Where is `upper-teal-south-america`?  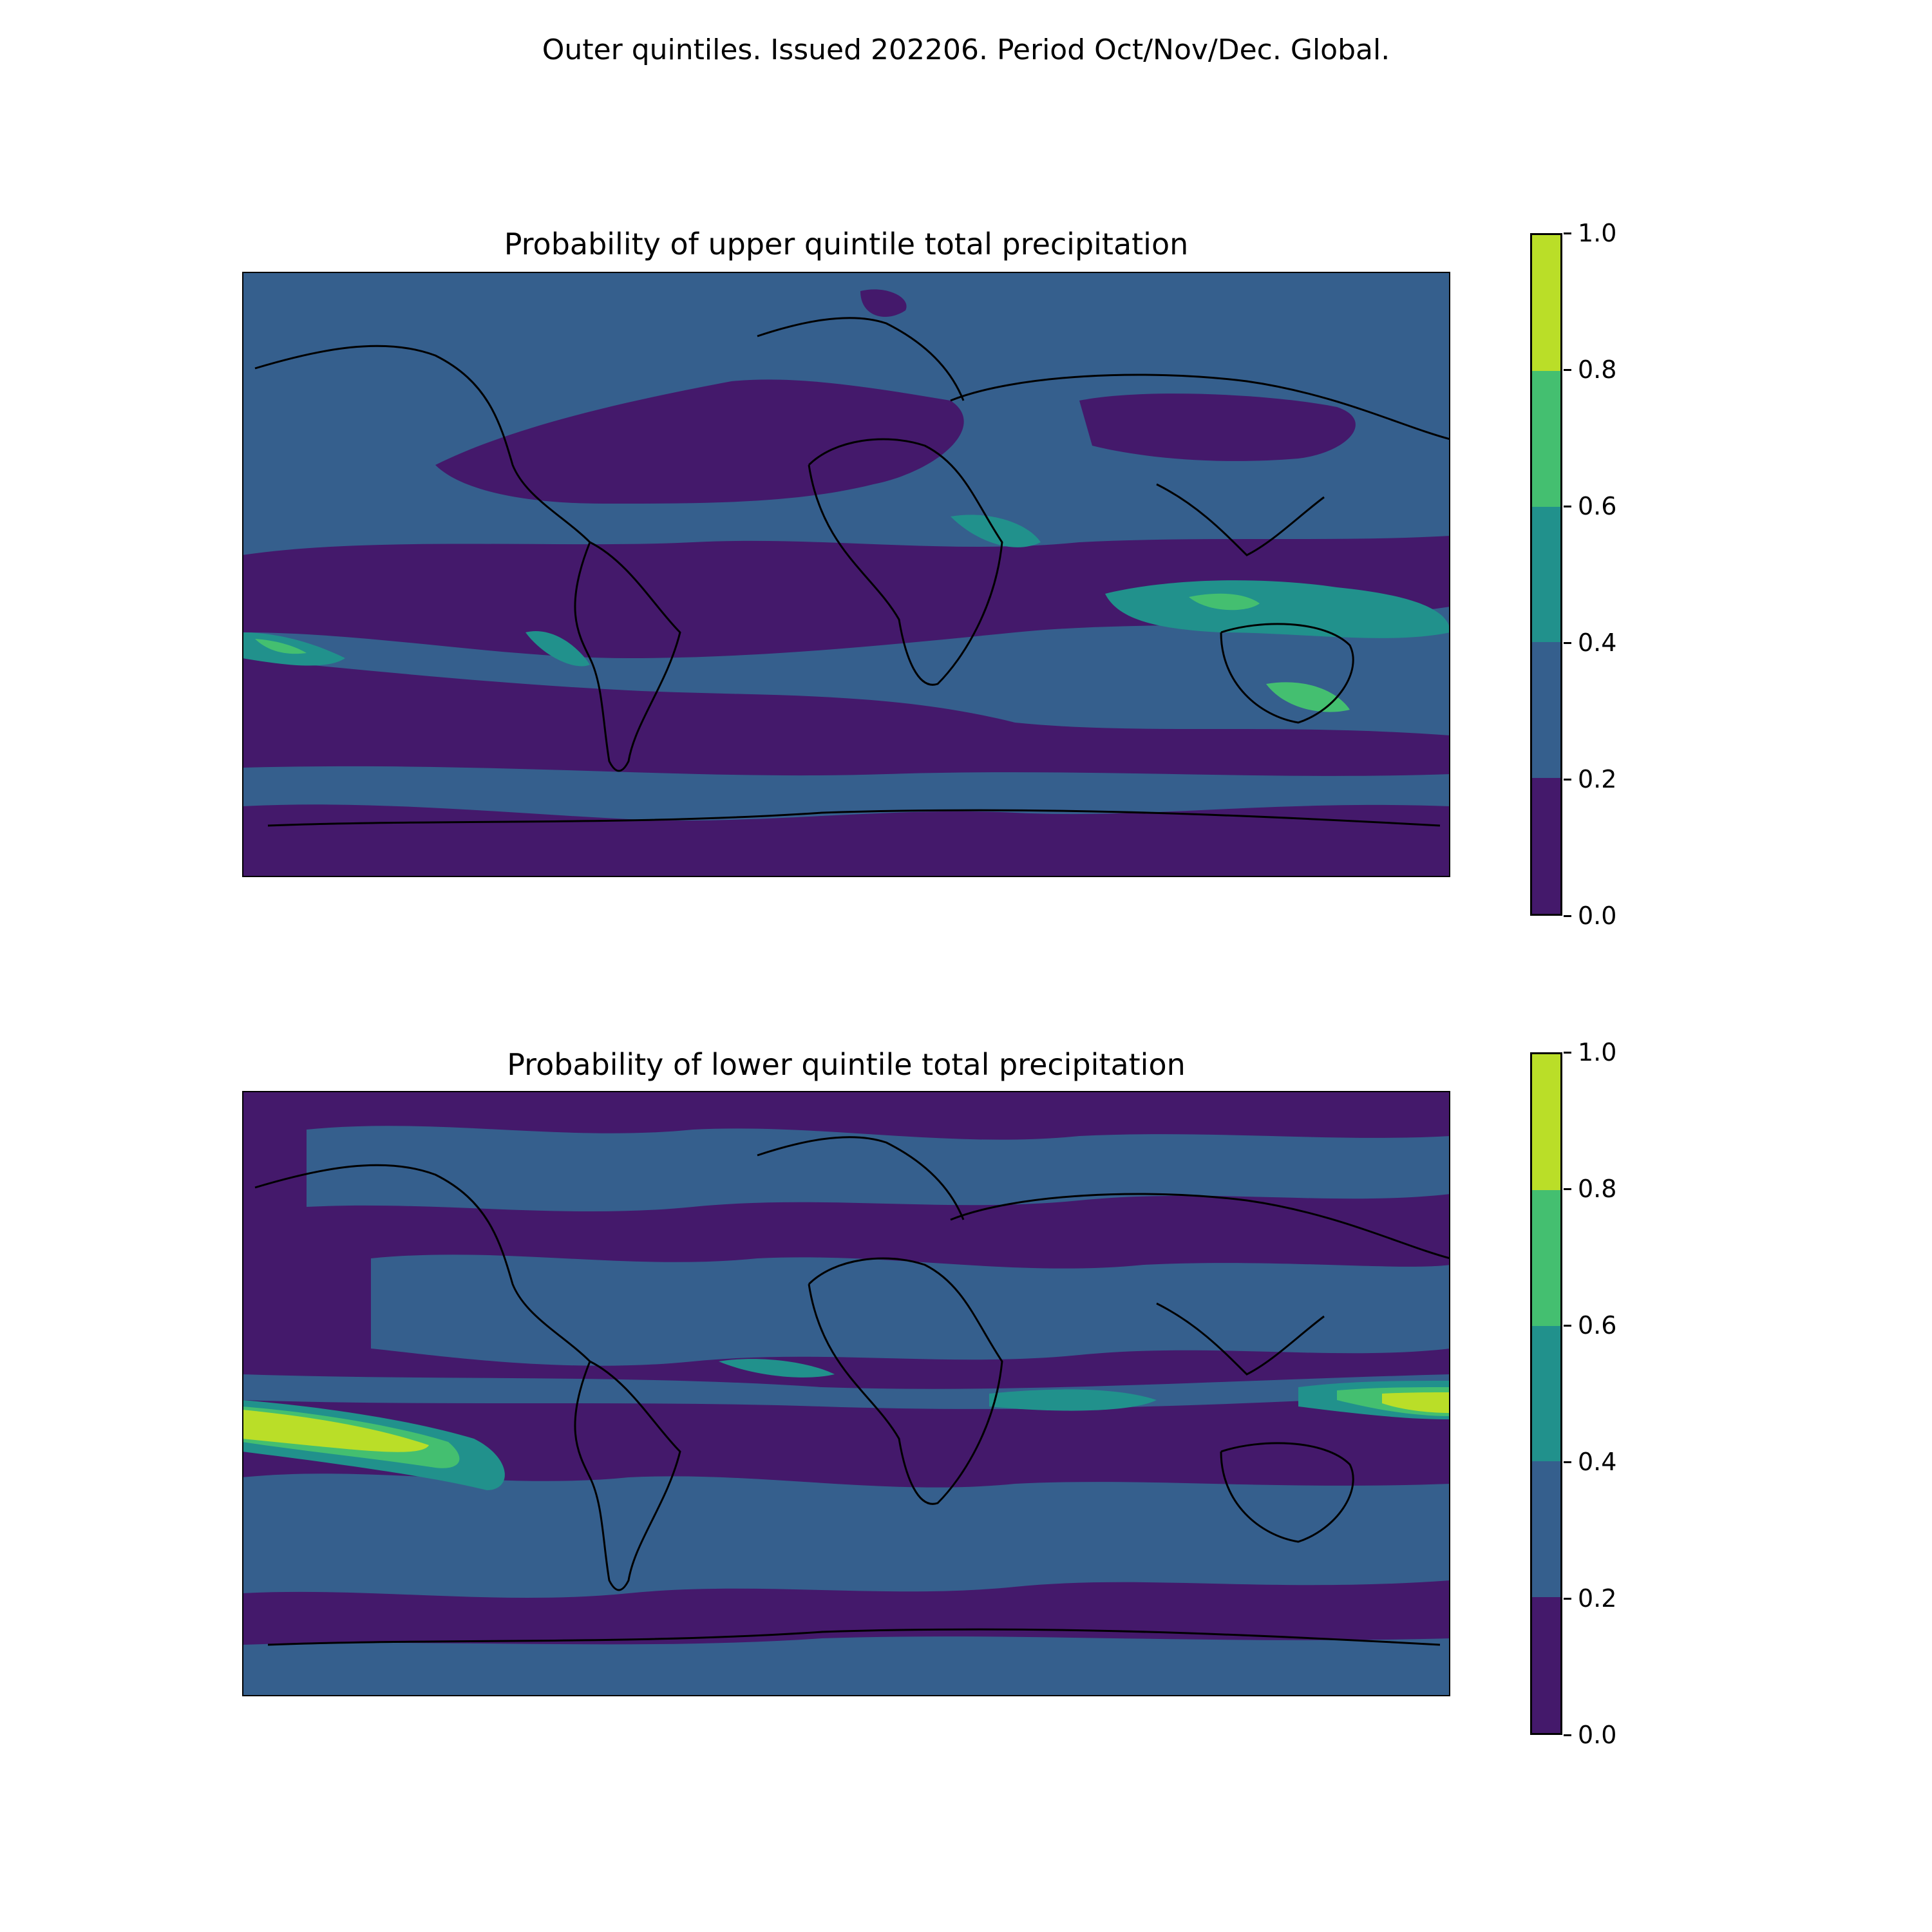
upper-teal-south-america is located at coordinates (558, 649).